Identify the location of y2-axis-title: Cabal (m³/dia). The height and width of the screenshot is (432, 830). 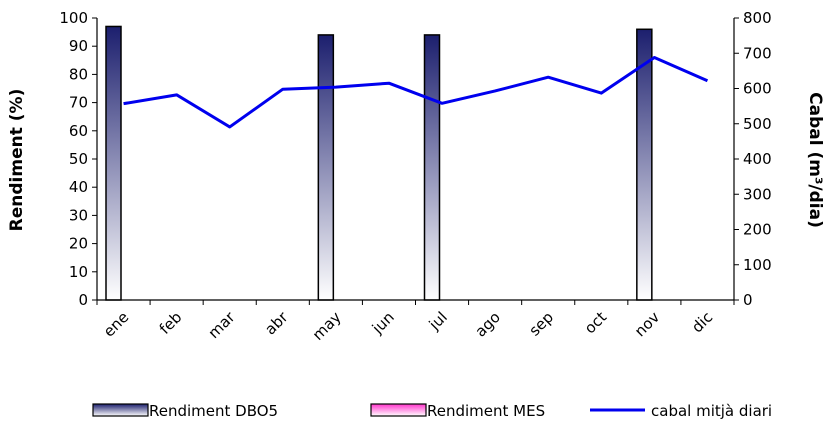
(815, 160).